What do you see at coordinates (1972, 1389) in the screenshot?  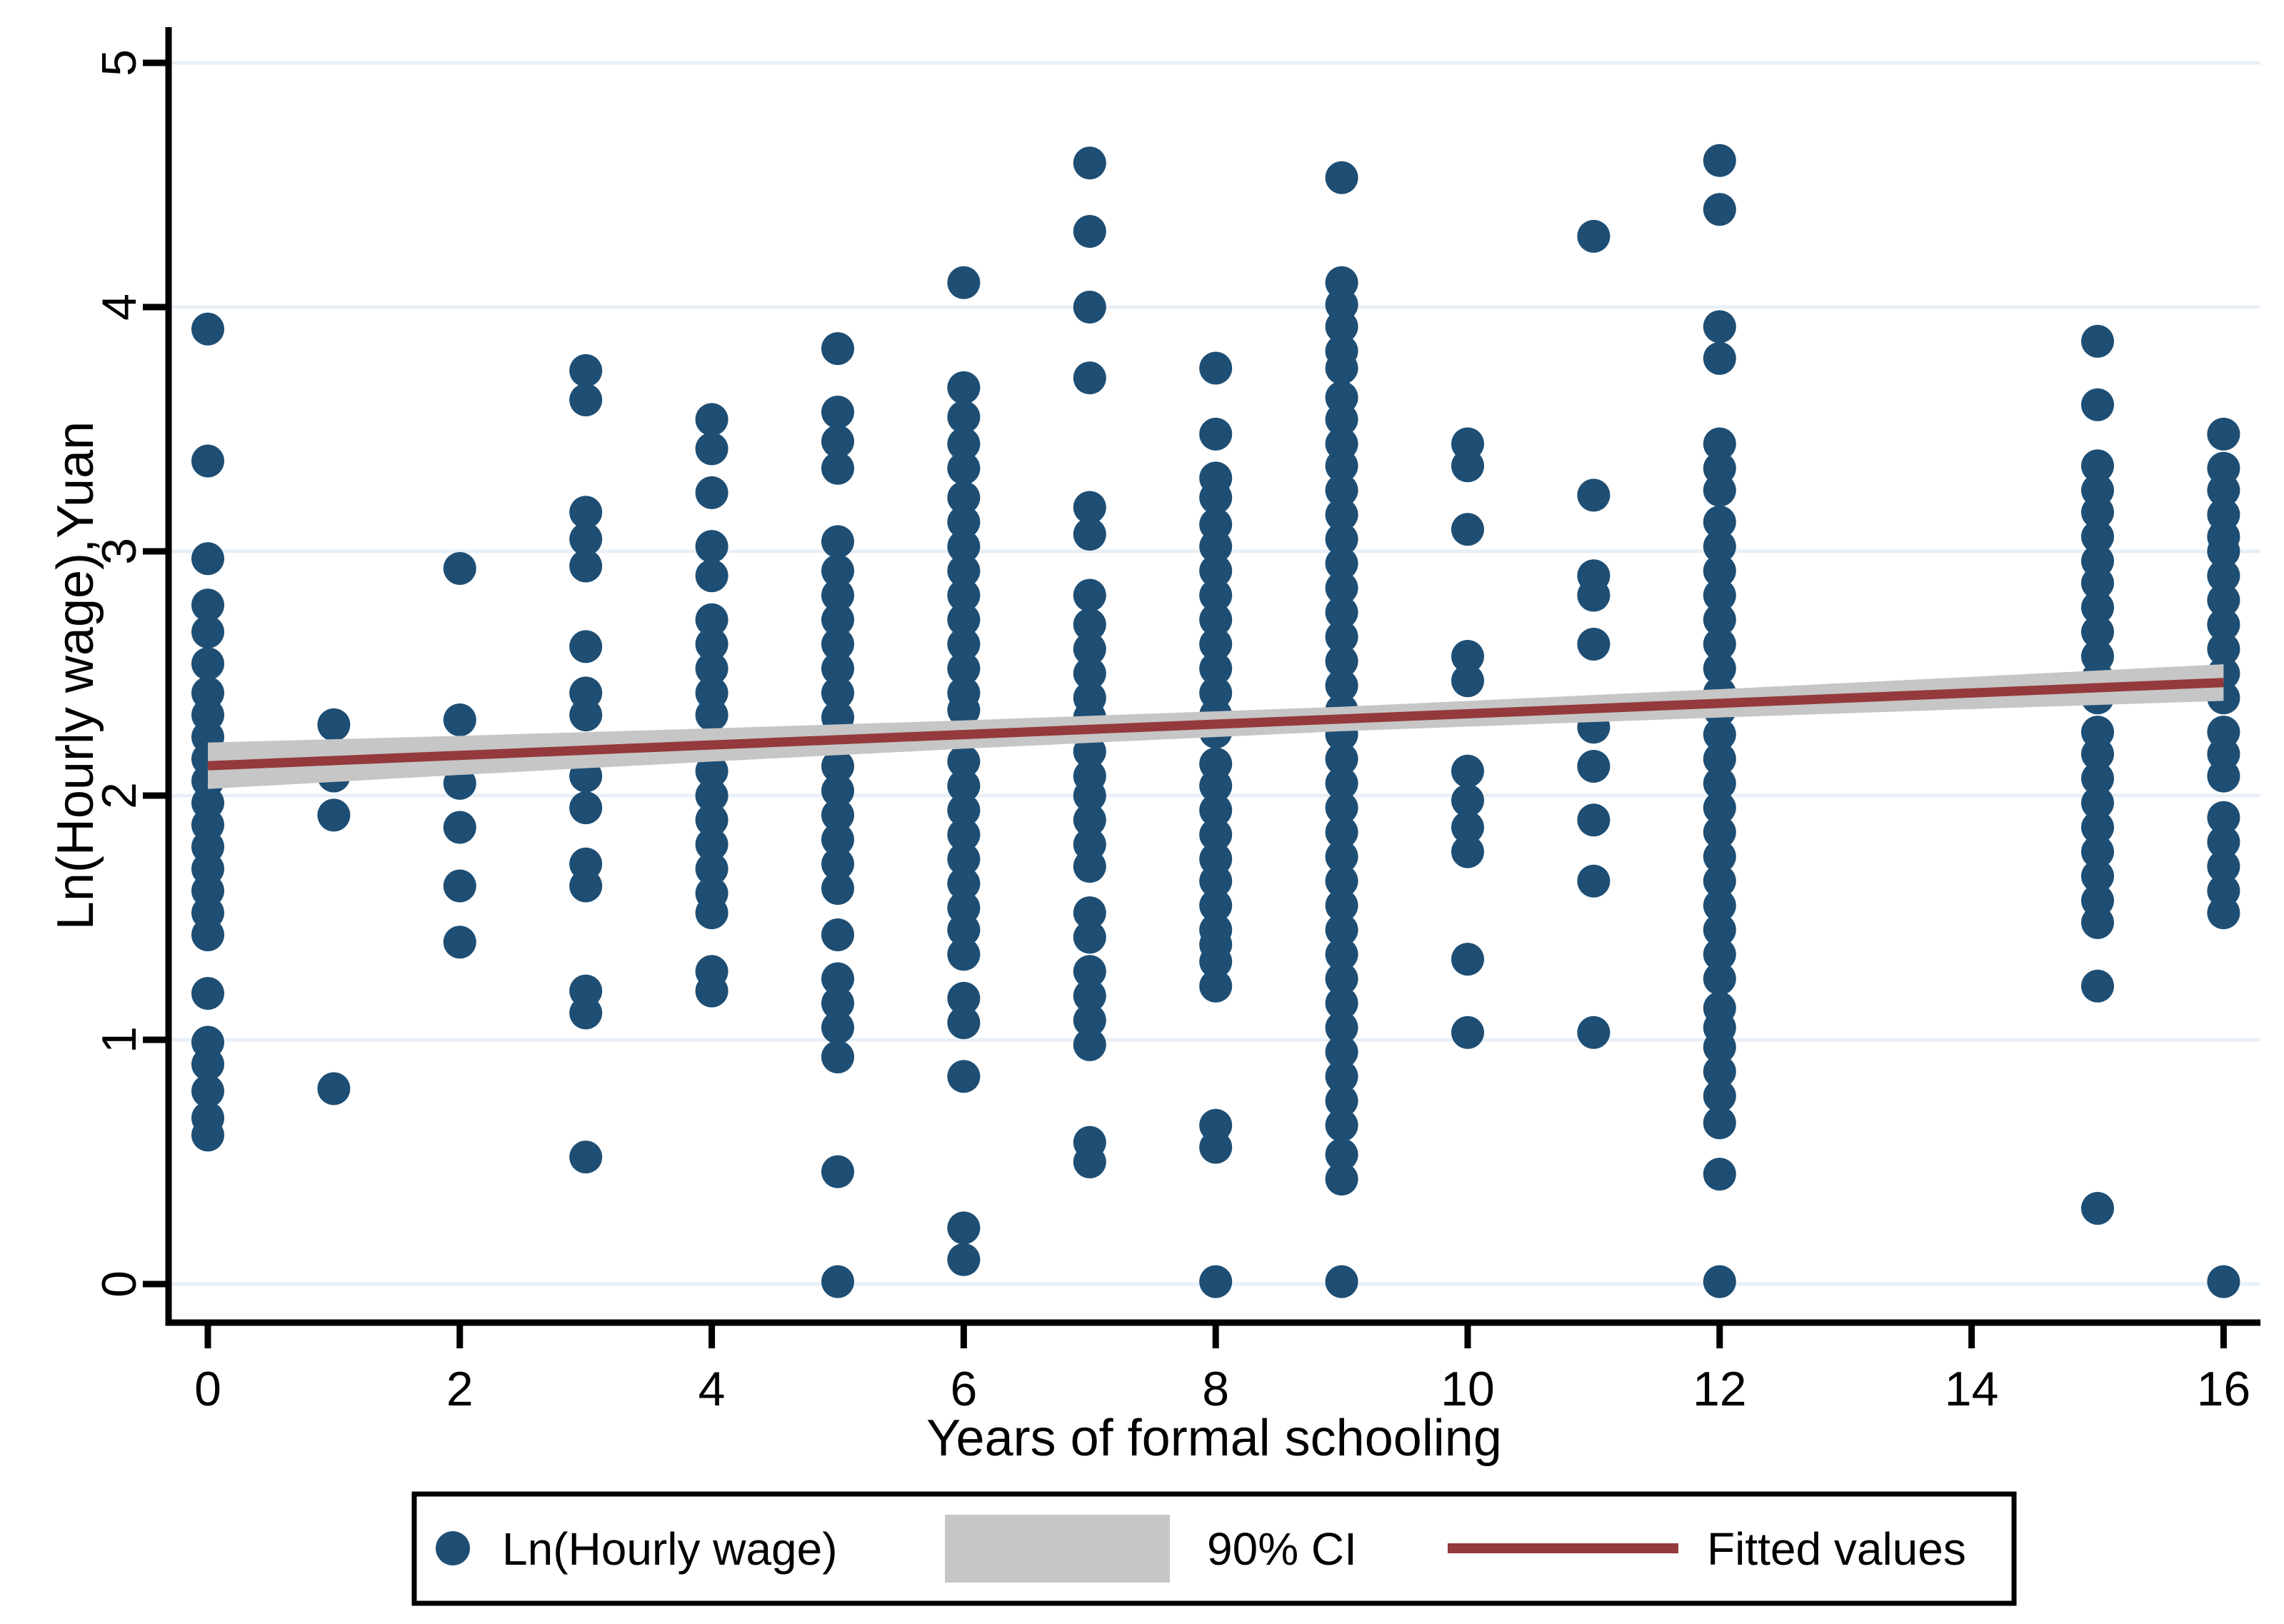 I see `x-tick-label: 14` at bounding box center [1972, 1389].